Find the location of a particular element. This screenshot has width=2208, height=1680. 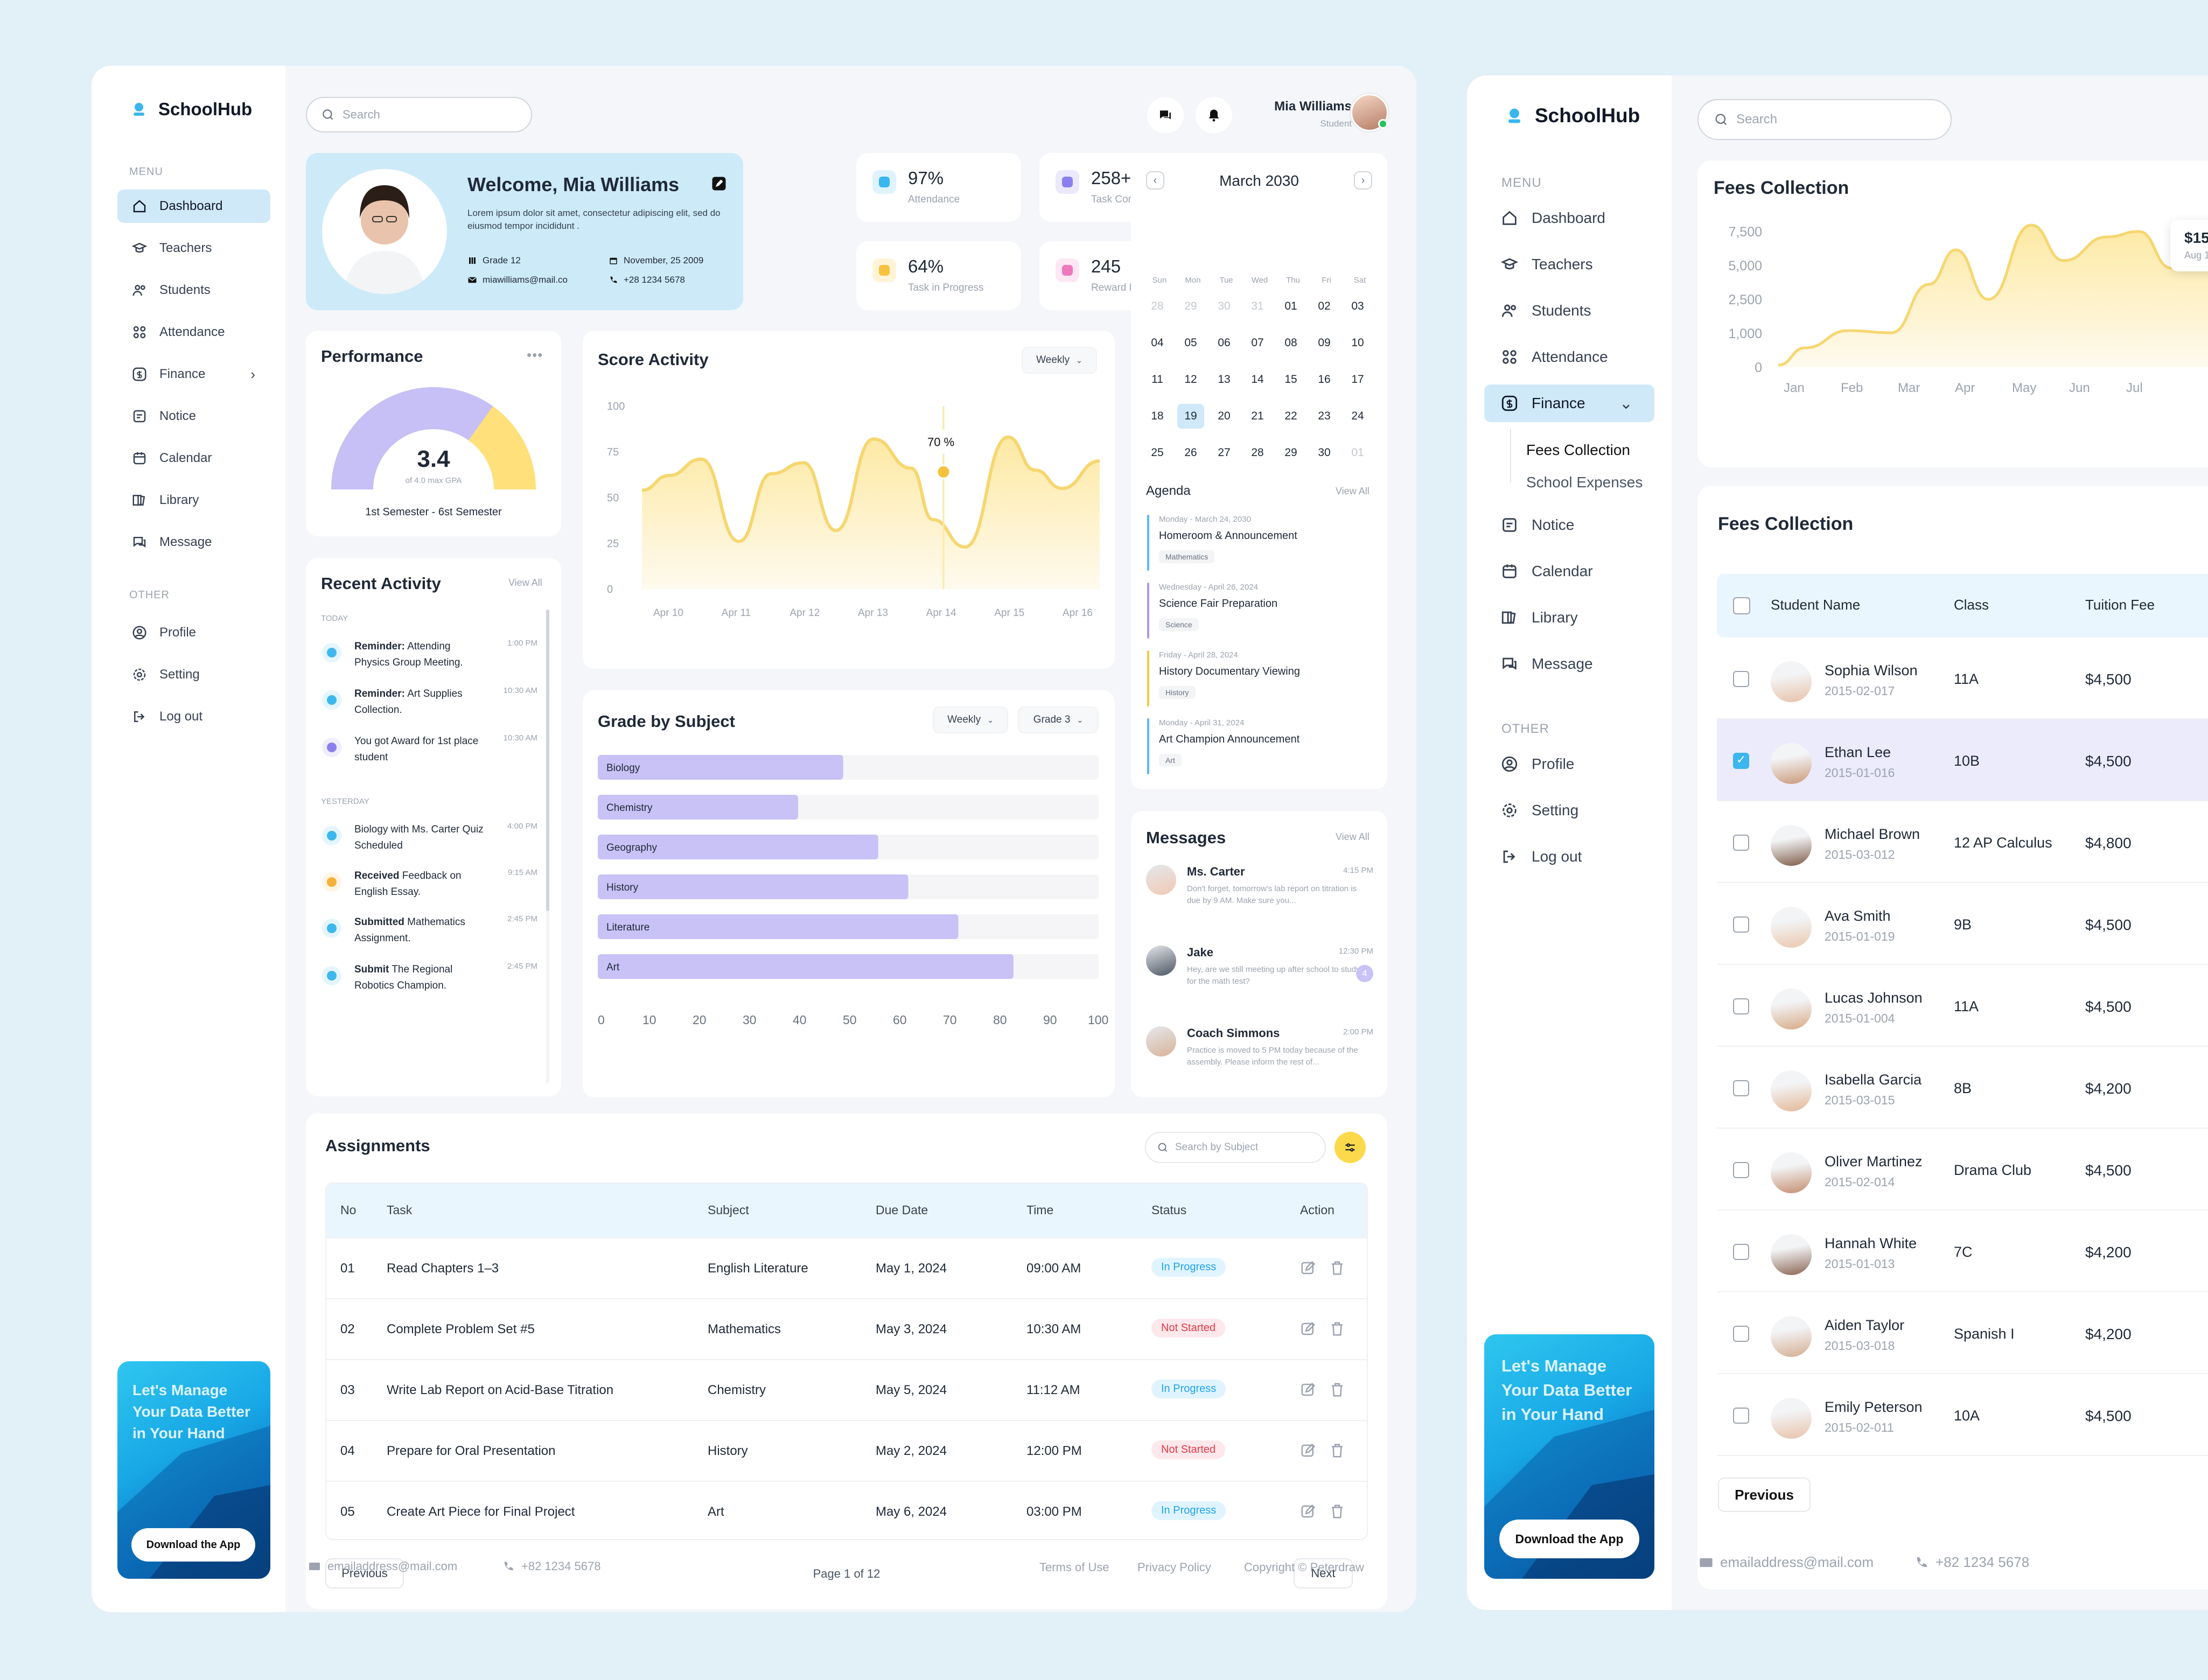

agenda-title: Homeroom & Announcement is located at coordinates (1228, 536).